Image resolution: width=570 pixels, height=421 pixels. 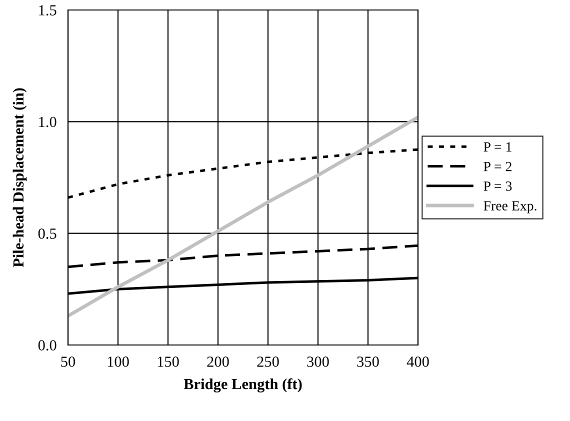 What do you see at coordinates (510, 207) in the screenshot?
I see `legend-label: Free Exp.` at bounding box center [510, 207].